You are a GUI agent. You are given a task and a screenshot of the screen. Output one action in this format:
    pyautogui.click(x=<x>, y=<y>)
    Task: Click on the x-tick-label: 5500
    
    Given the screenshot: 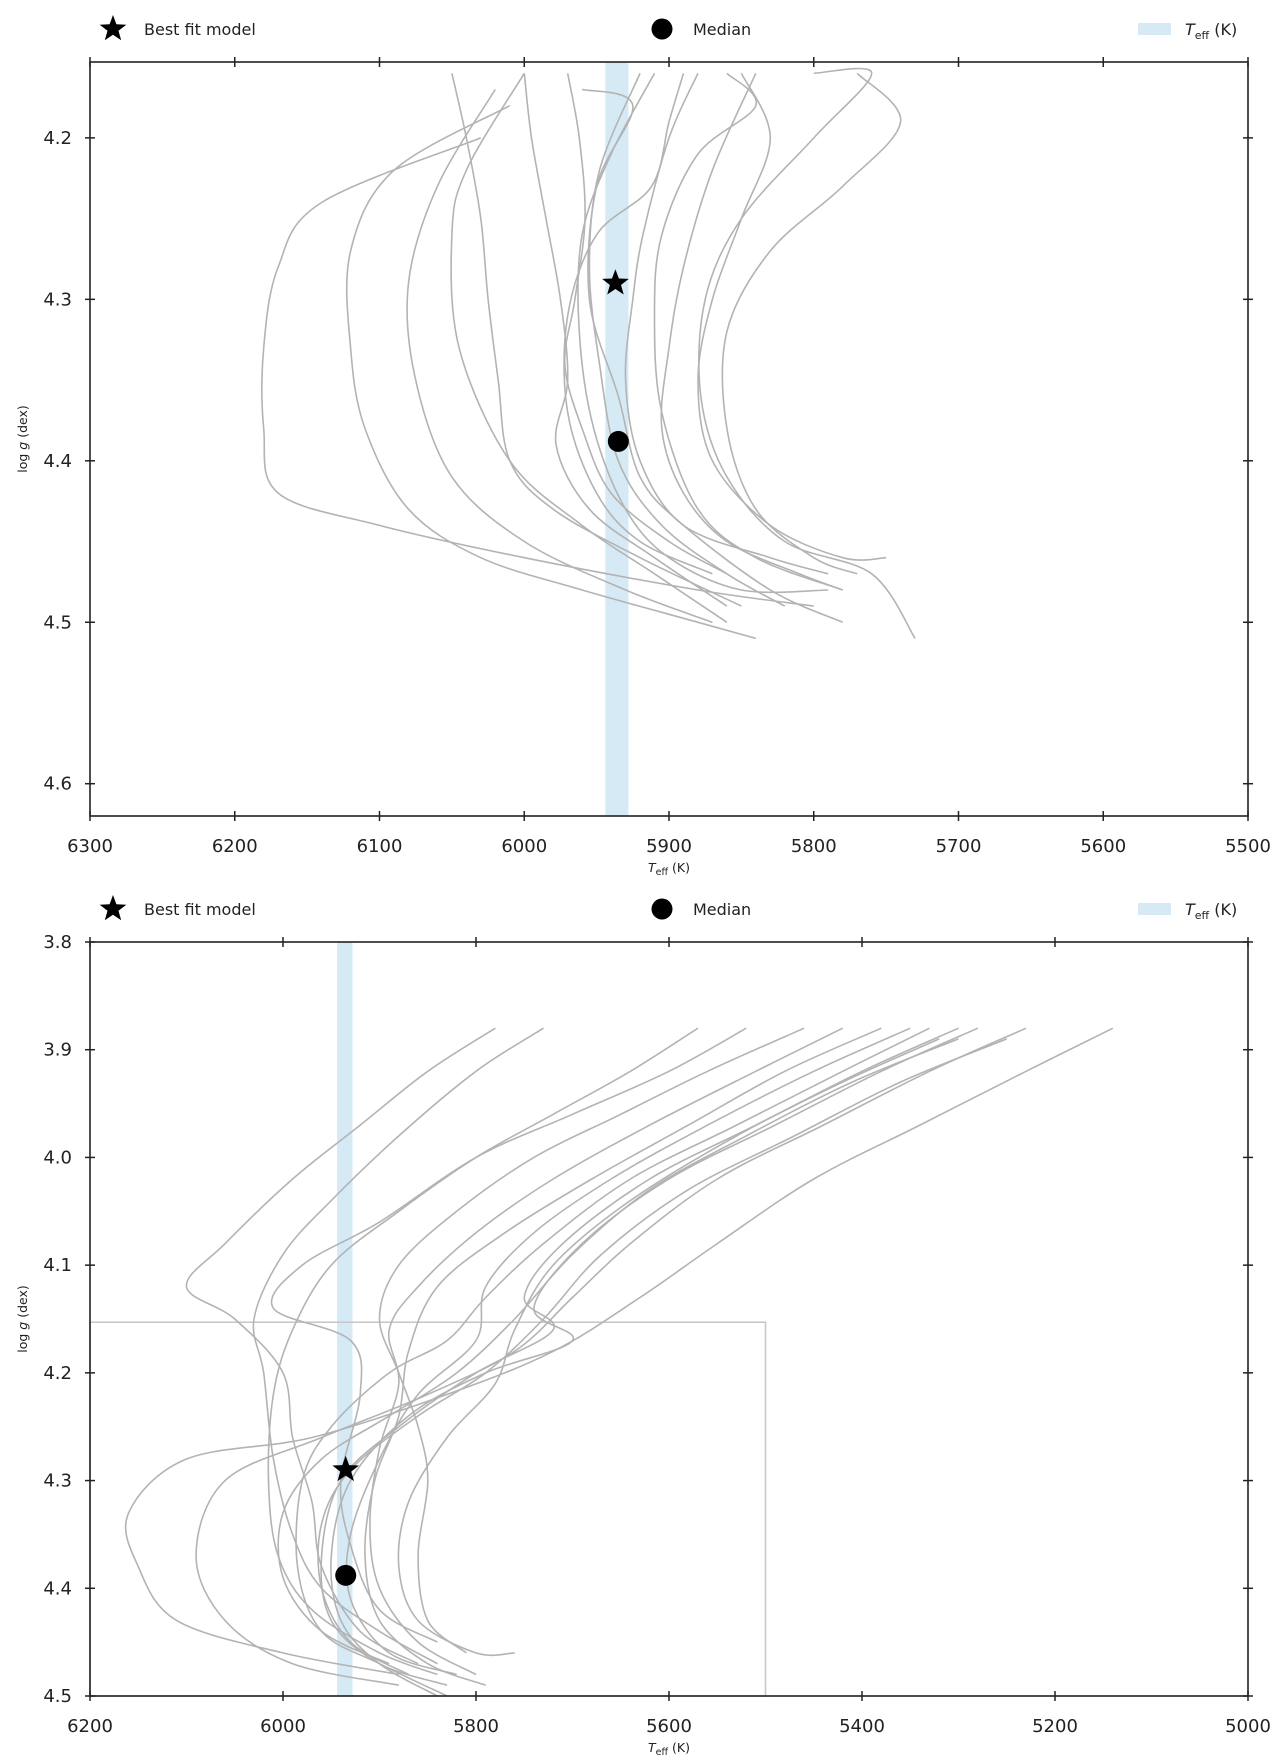 What is the action you would take?
    pyautogui.click(x=1248, y=846)
    